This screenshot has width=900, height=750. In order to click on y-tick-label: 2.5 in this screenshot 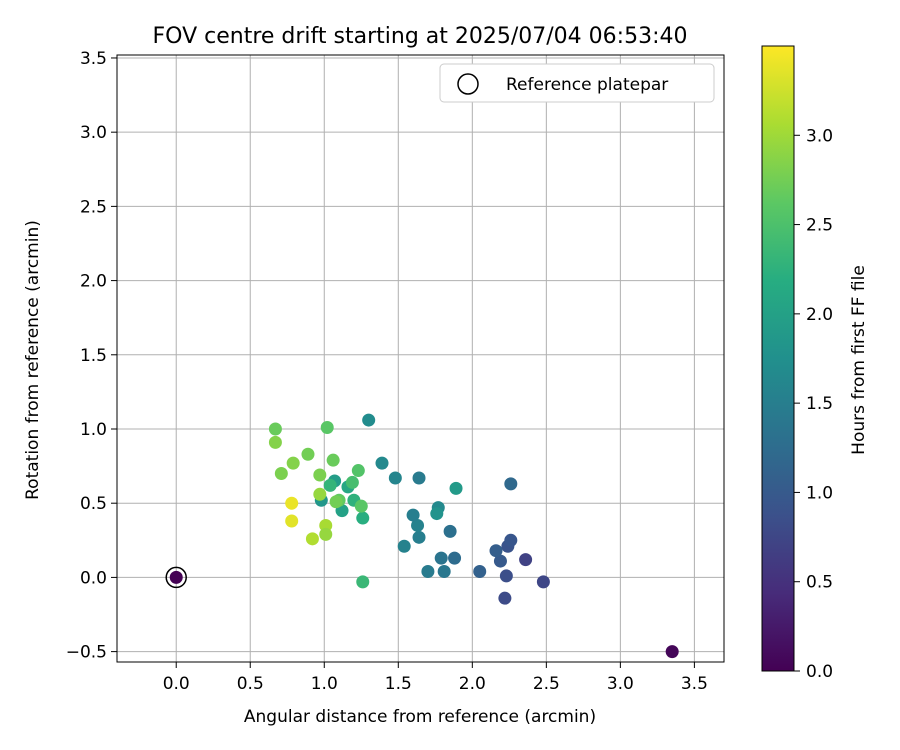, I will do `click(93, 207)`.